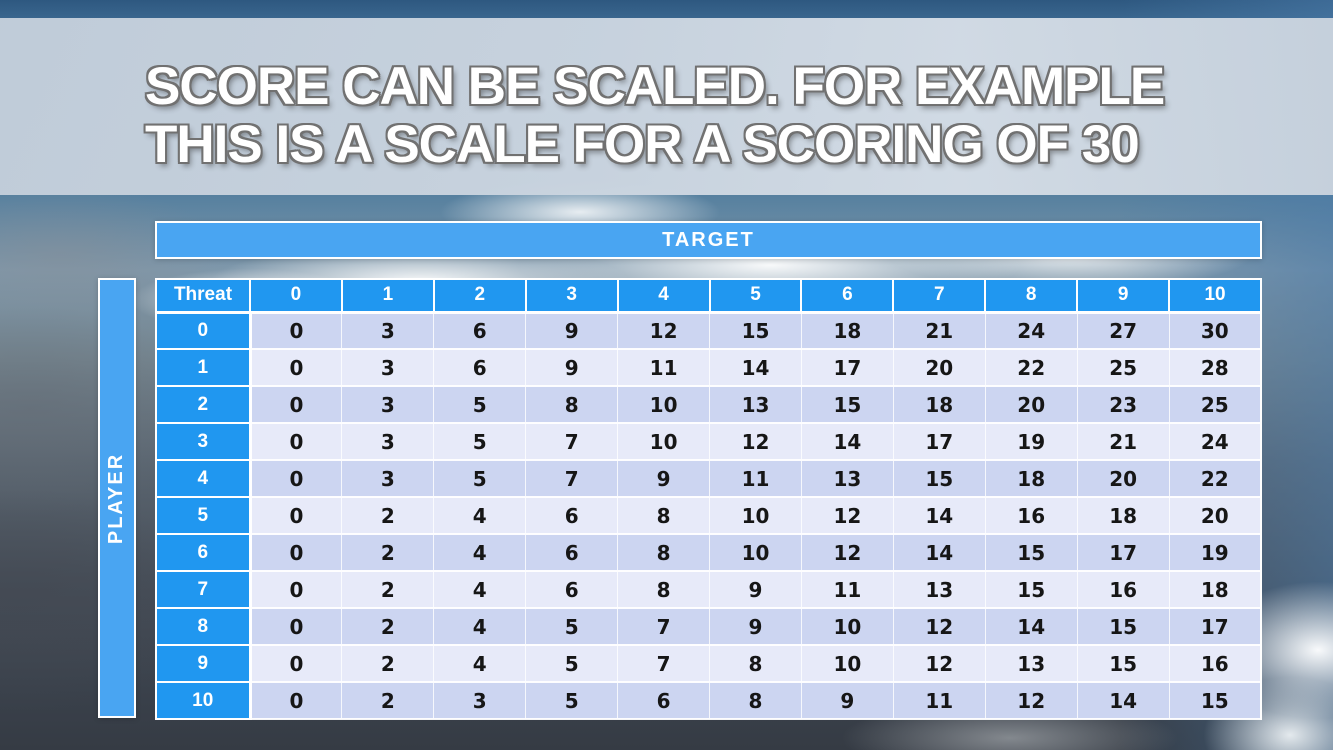  Describe the element at coordinates (939, 700) in the screenshot. I see `matrix-cell: 11` at that location.